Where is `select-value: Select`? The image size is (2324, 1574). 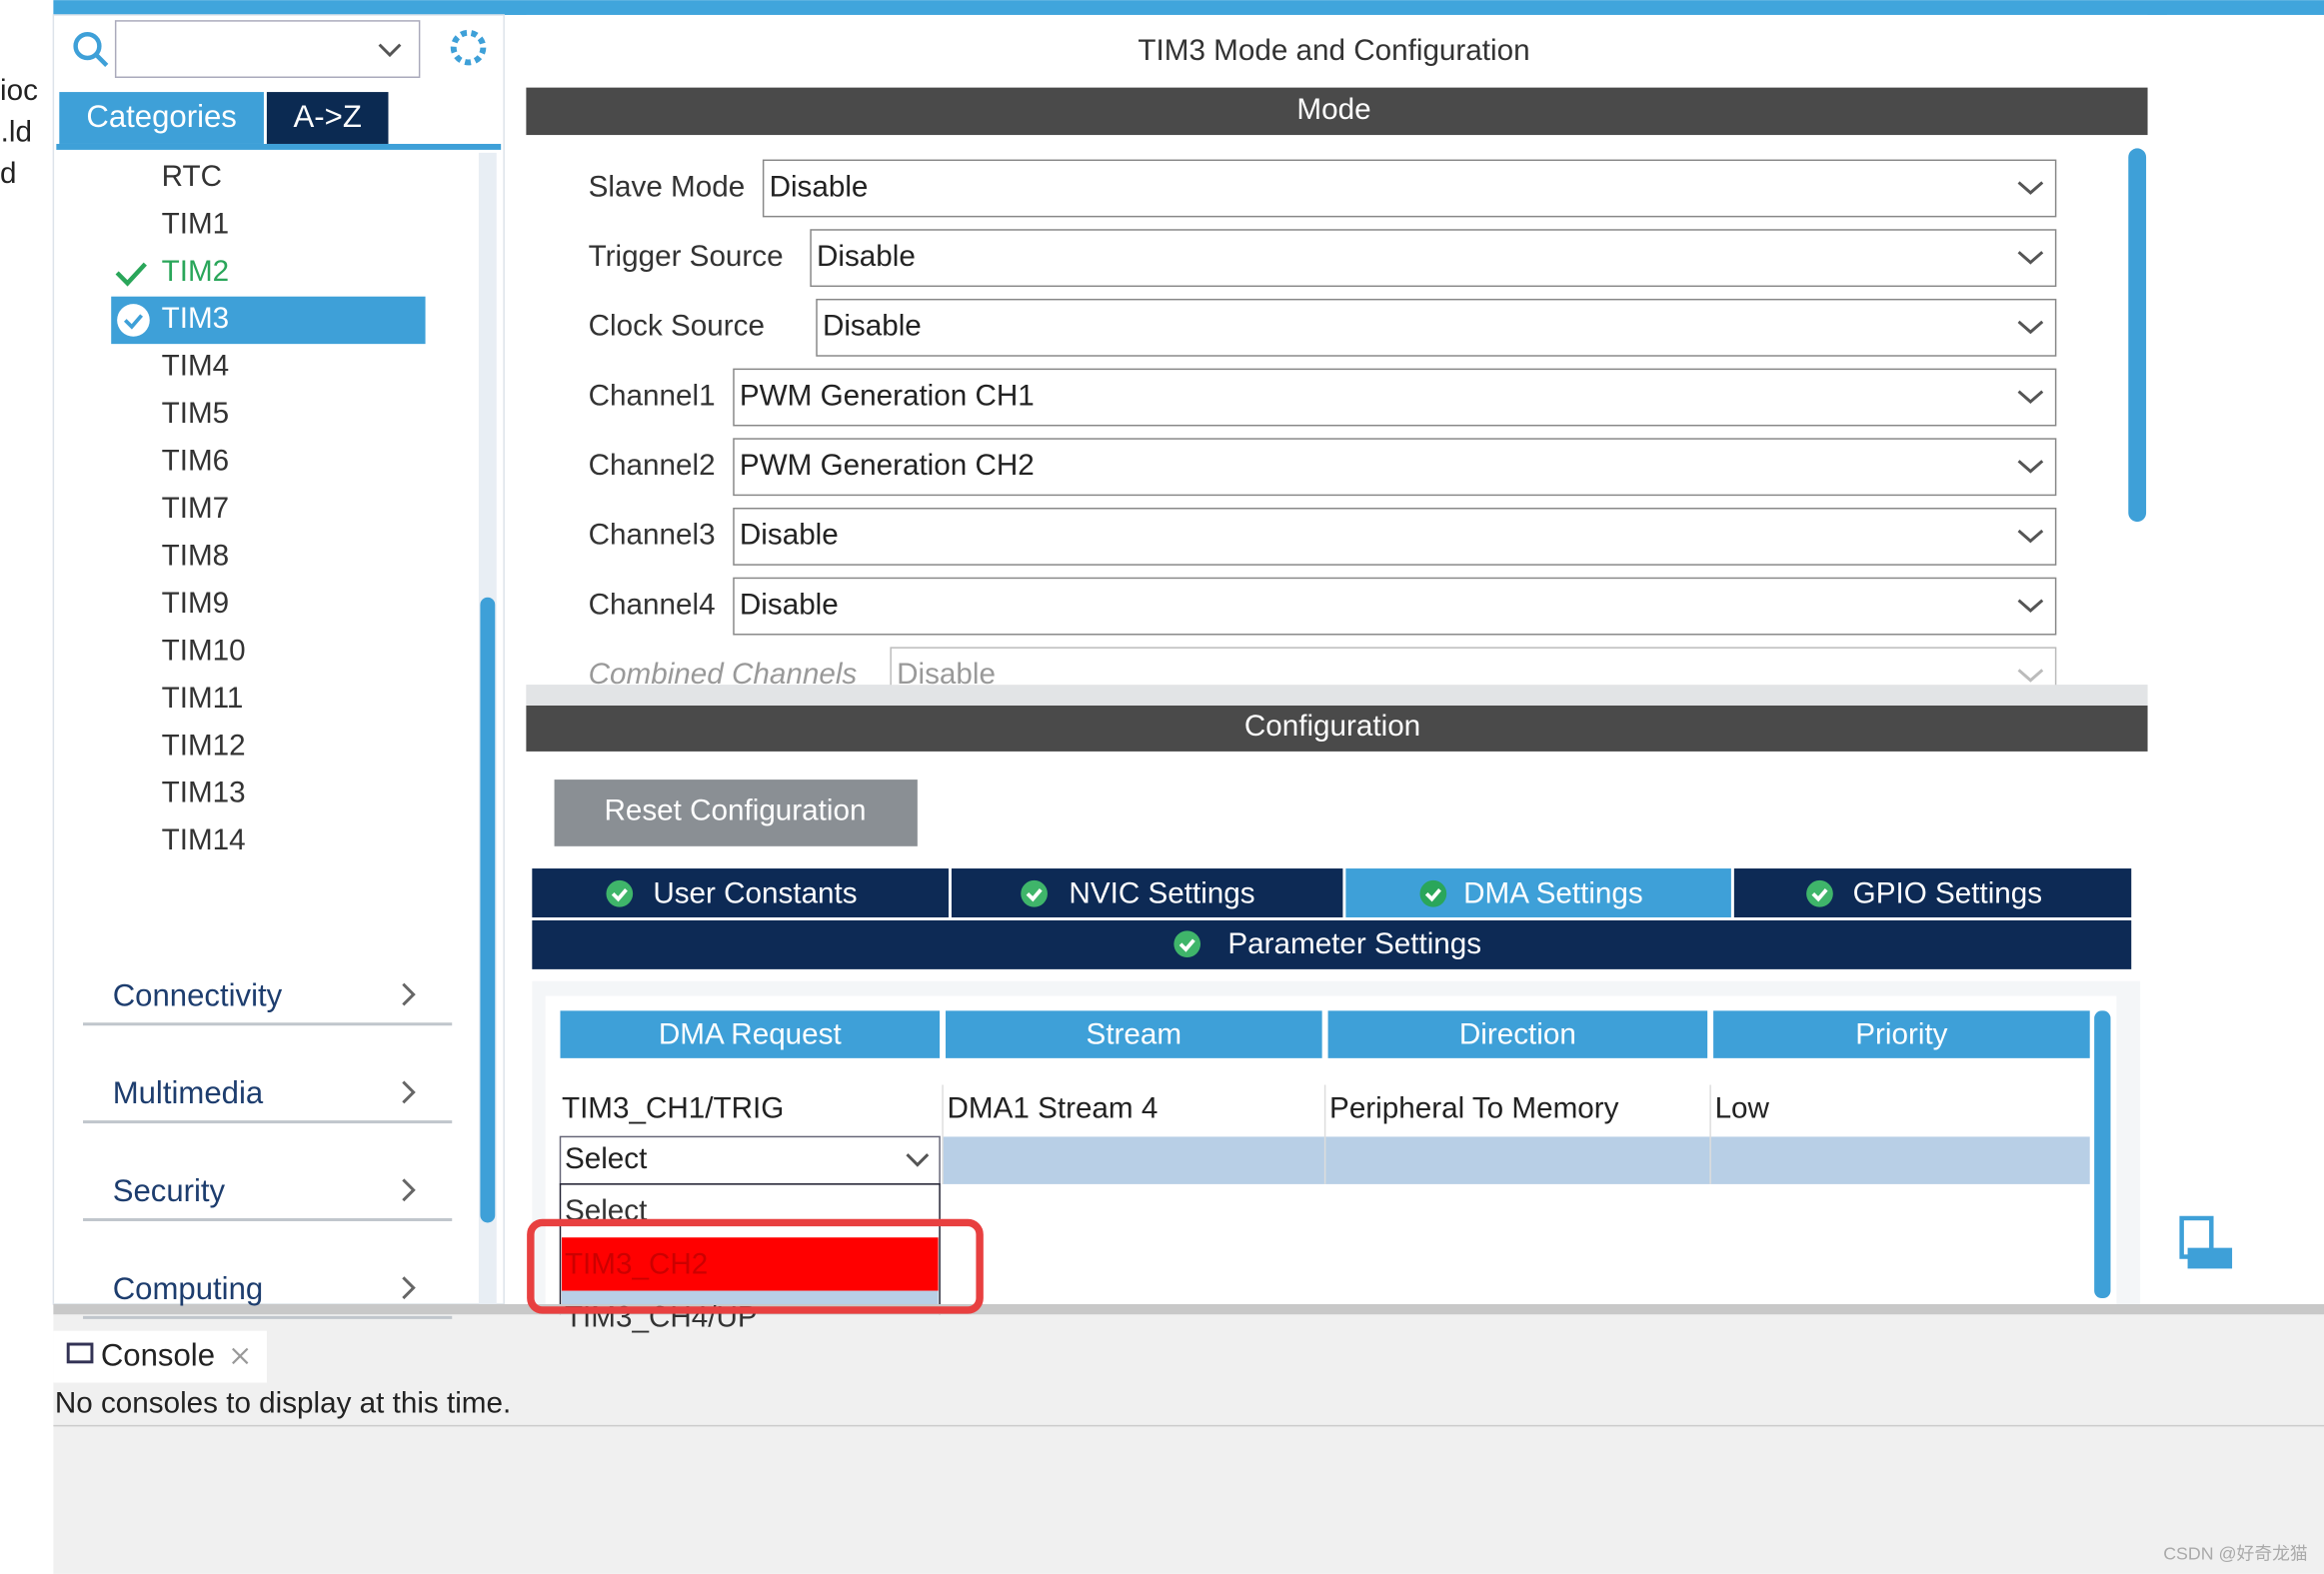 select-value: Select is located at coordinates (606, 1158).